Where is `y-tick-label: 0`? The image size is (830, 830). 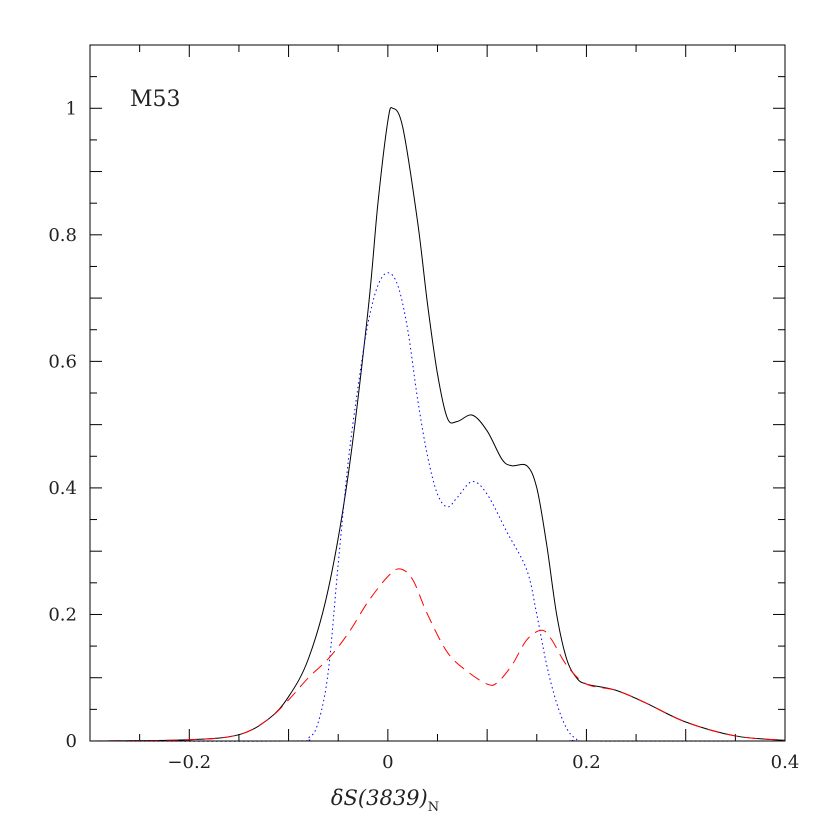
y-tick-label: 0 is located at coordinates (71, 741).